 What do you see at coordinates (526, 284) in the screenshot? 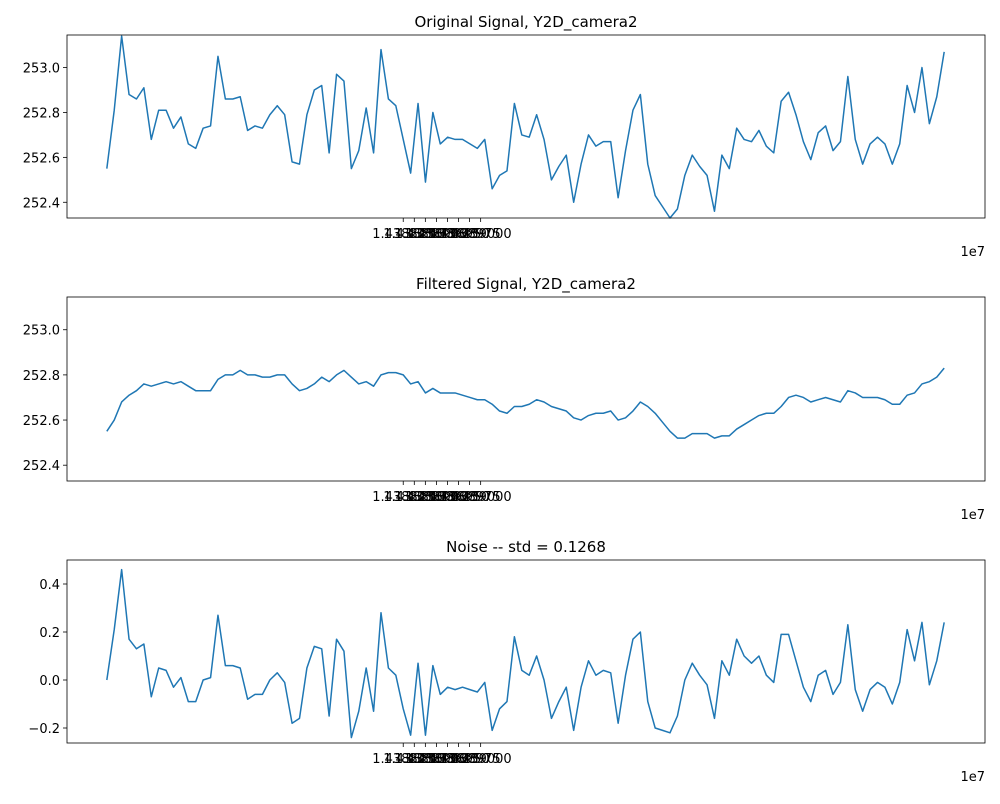
I see `chart-title: Filtered Signal, Y2D_camera2` at bounding box center [526, 284].